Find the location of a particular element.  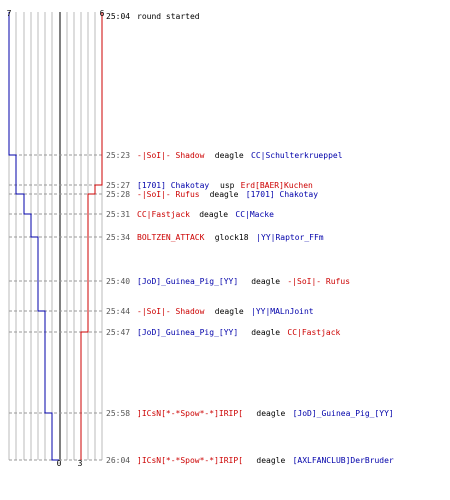

victim-name: CC|Schulterkrueppel is located at coordinates (297, 155).